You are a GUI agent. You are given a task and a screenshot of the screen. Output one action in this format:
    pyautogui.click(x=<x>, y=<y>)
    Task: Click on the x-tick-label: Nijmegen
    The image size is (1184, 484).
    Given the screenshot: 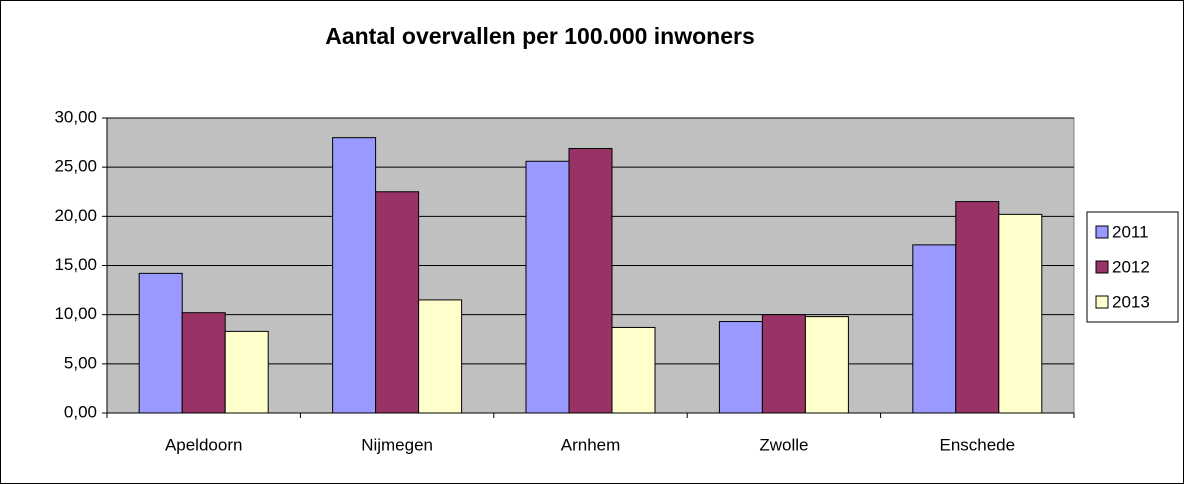 What is the action you would take?
    pyautogui.click(x=397, y=444)
    